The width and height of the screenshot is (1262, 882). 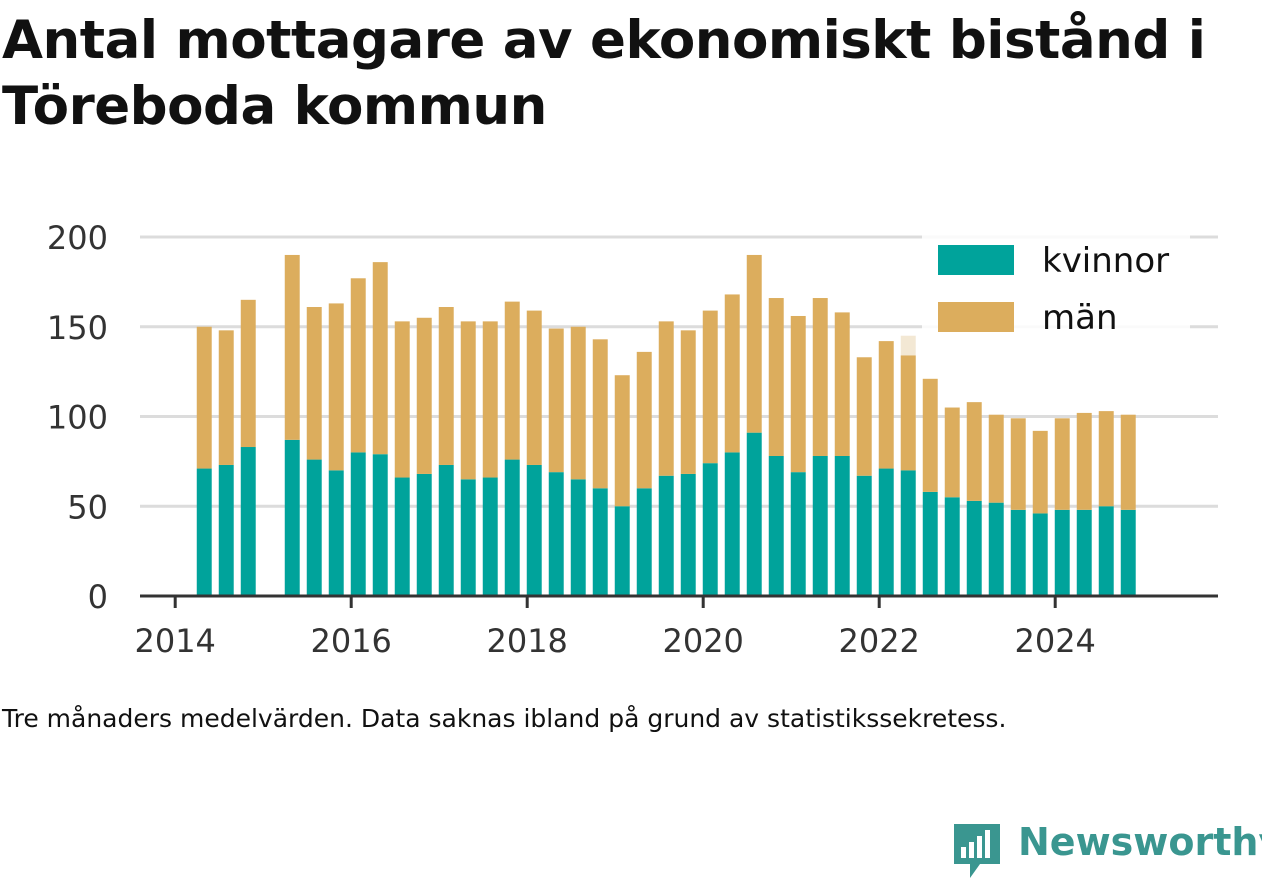 I want to click on legend-label: män, so click(x=1080, y=318).